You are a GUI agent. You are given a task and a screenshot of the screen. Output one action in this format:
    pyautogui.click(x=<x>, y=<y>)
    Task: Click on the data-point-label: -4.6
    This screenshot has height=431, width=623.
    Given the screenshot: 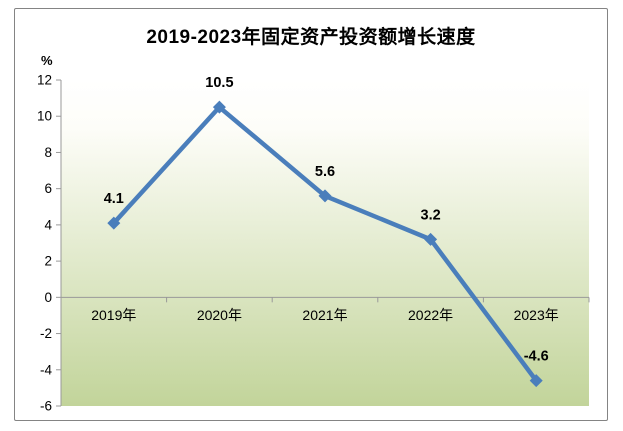 What is the action you would take?
    pyautogui.click(x=536, y=357)
    